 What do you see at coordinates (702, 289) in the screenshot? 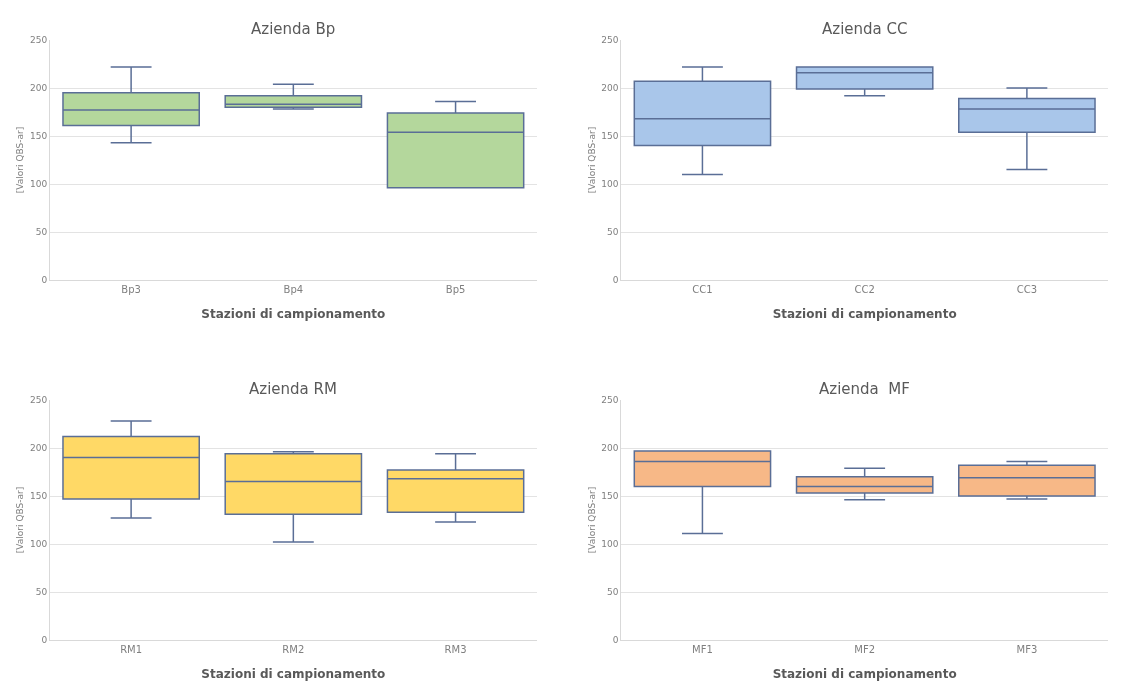
I see `x-tick-label: CC1` at bounding box center [702, 289].